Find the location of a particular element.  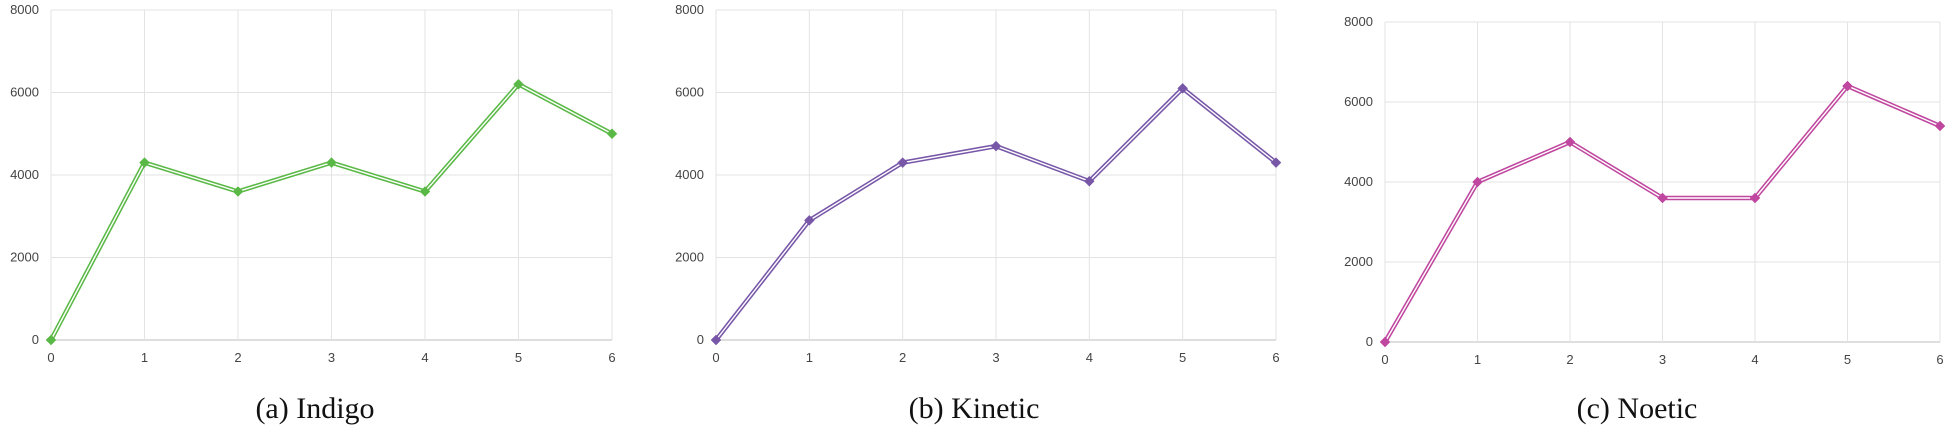

caption-indigo: (a) Indigo is located at coordinates (314, 408).